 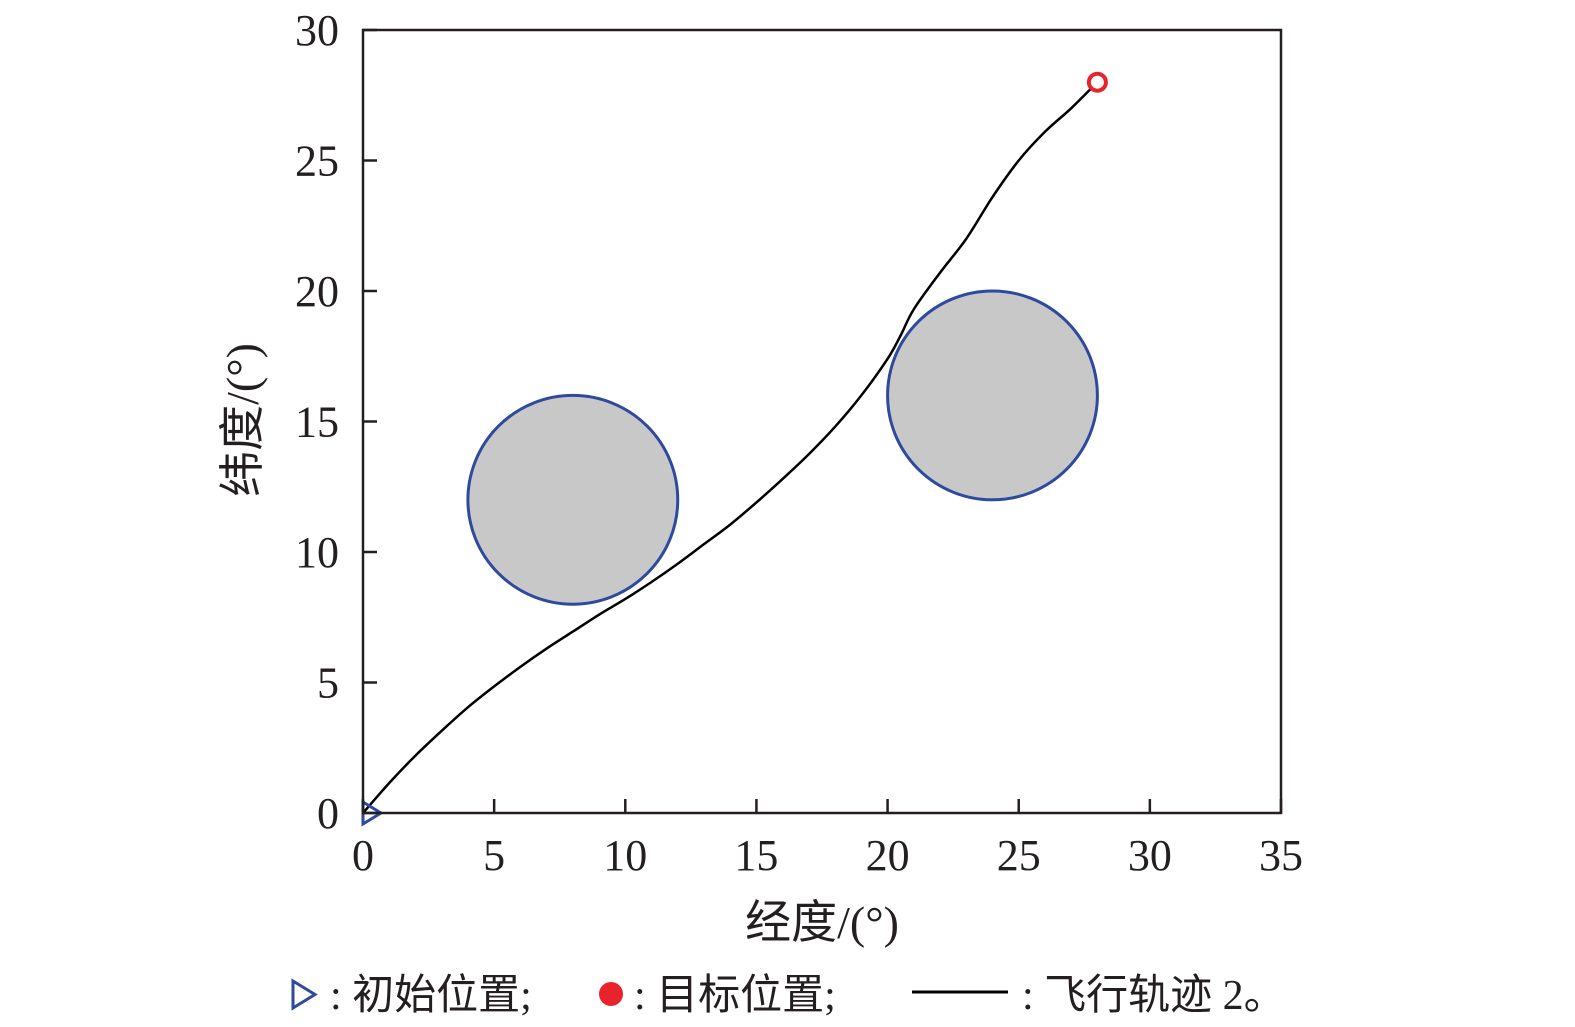 What do you see at coordinates (317, 552) in the screenshot?
I see `y-tick-label: 10` at bounding box center [317, 552].